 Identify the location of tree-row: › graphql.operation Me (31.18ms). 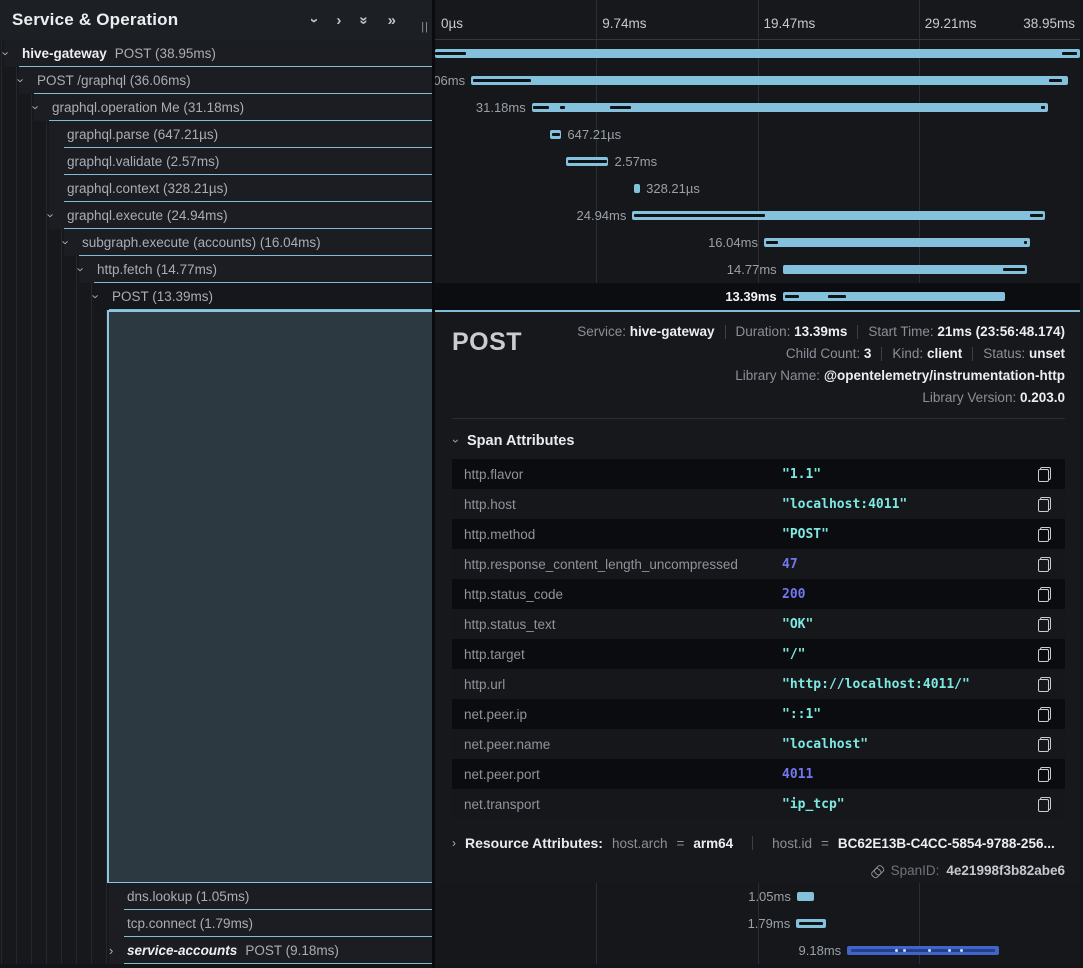
(216, 107).